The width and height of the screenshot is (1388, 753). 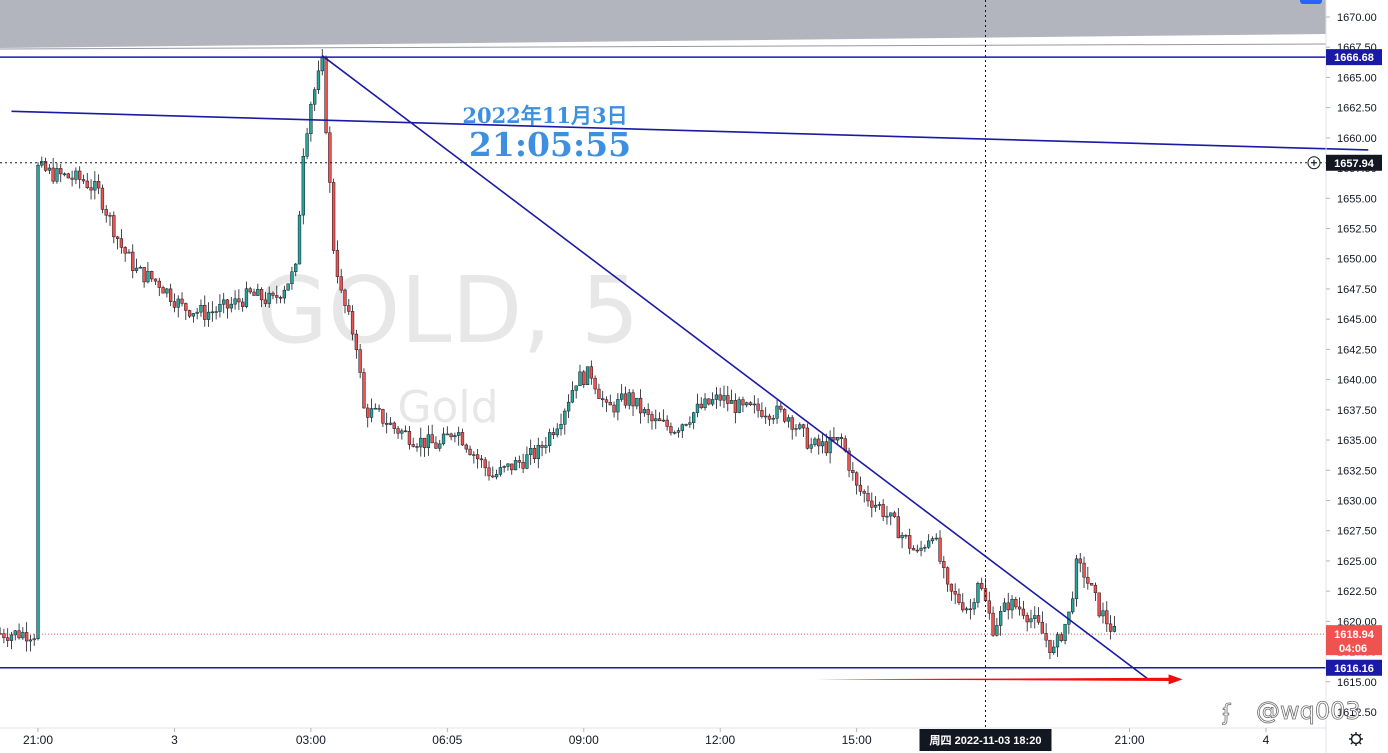 What do you see at coordinates (1354, 635) in the screenshot?
I see `current-price-tag: 1618.94` at bounding box center [1354, 635].